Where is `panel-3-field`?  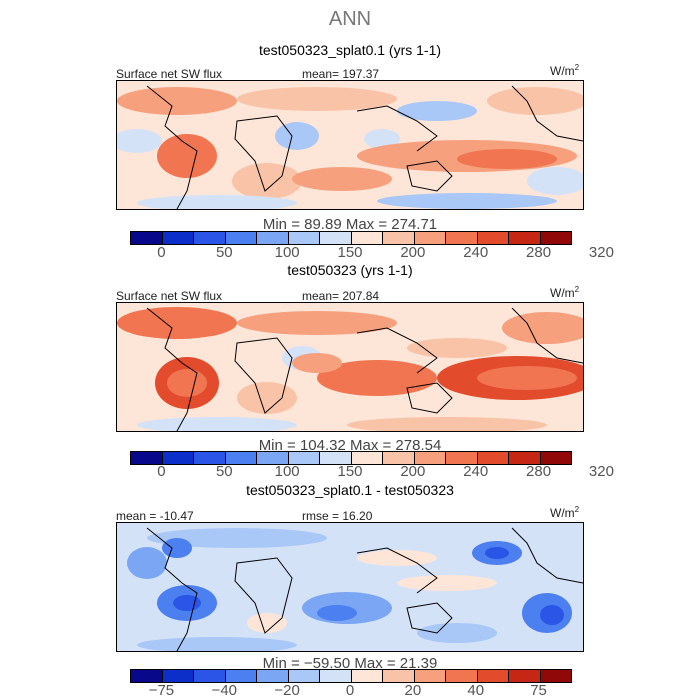
panel-3-field is located at coordinates (350, 587).